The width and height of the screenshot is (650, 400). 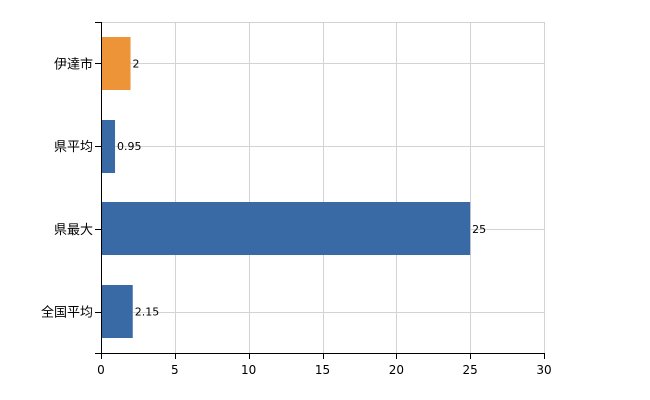 I want to click on x-tick-label: 0, so click(x=101, y=370).